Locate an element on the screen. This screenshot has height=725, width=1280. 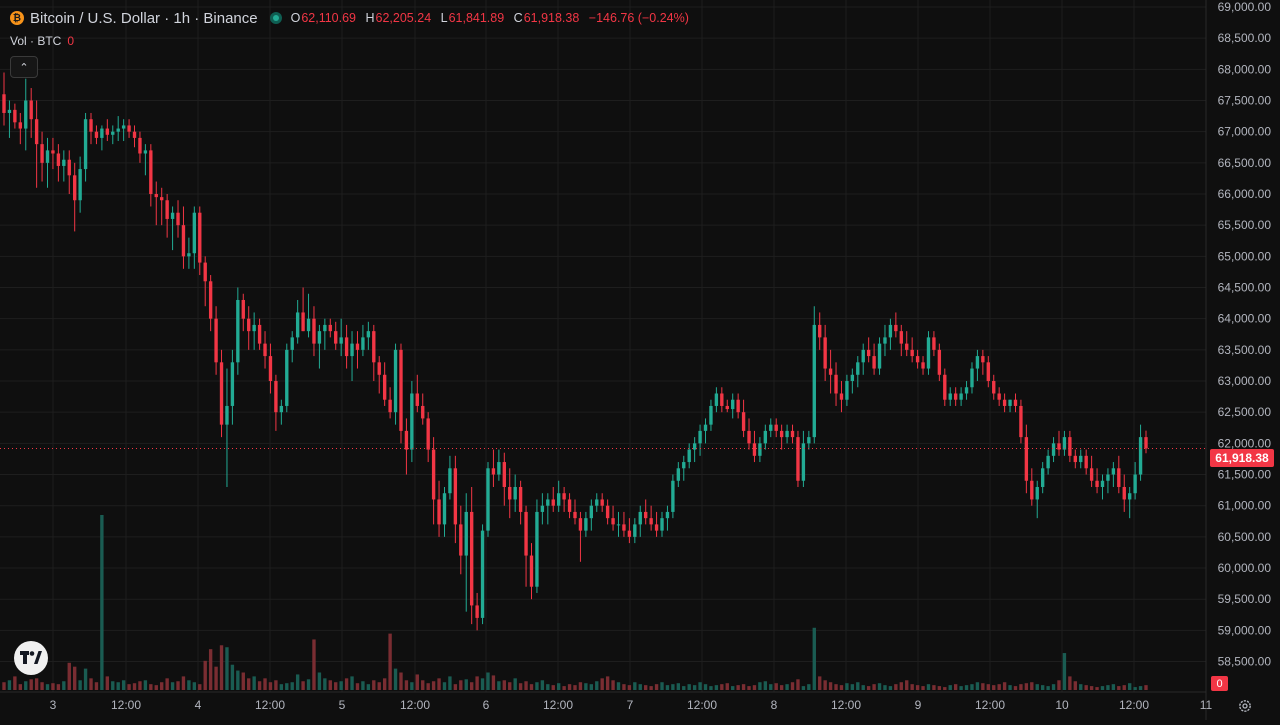
volume-legend: Vol · BTC 0 is located at coordinates (42, 41).